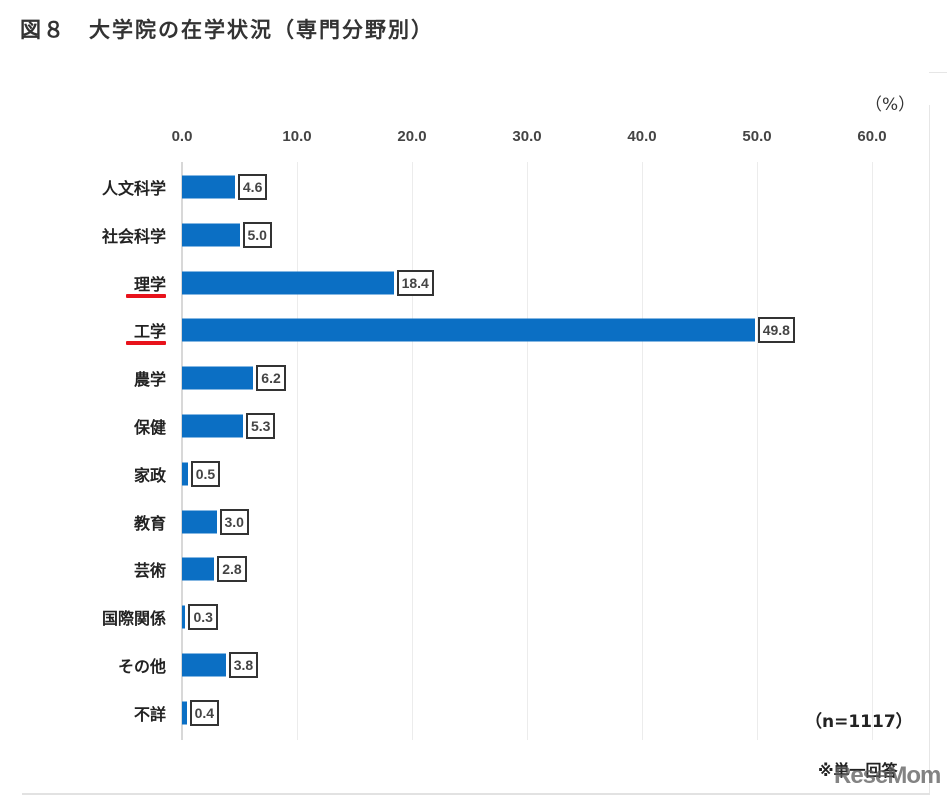 This screenshot has width=947, height=795. What do you see at coordinates (938, 72) in the screenshot?
I see `frame-right-tick` at bounding box center [938, 72].